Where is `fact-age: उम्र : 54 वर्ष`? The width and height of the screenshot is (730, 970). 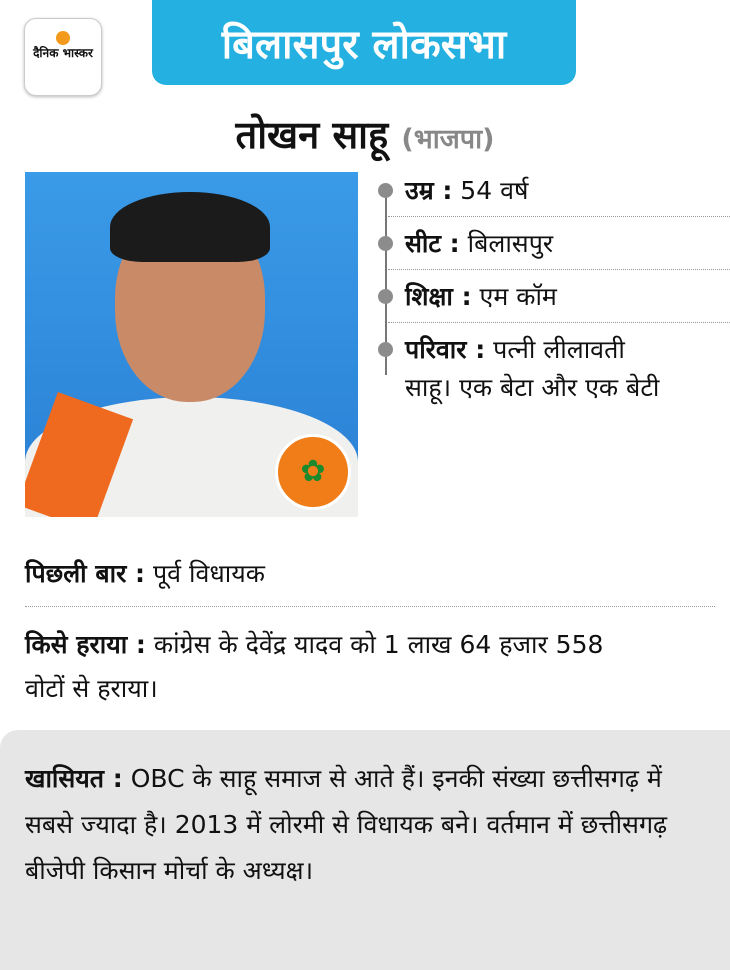
fact-age: उम्र : 54 वर्ष is located at coordinates (552, 191).